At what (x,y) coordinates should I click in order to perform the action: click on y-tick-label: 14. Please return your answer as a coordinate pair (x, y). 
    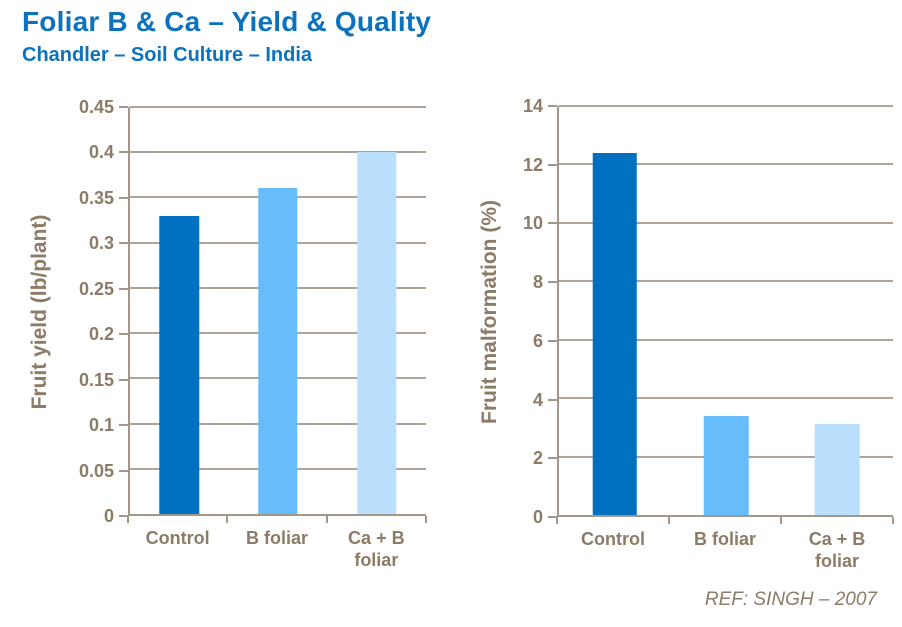
    Looking at the image, I should click on (532, 106).